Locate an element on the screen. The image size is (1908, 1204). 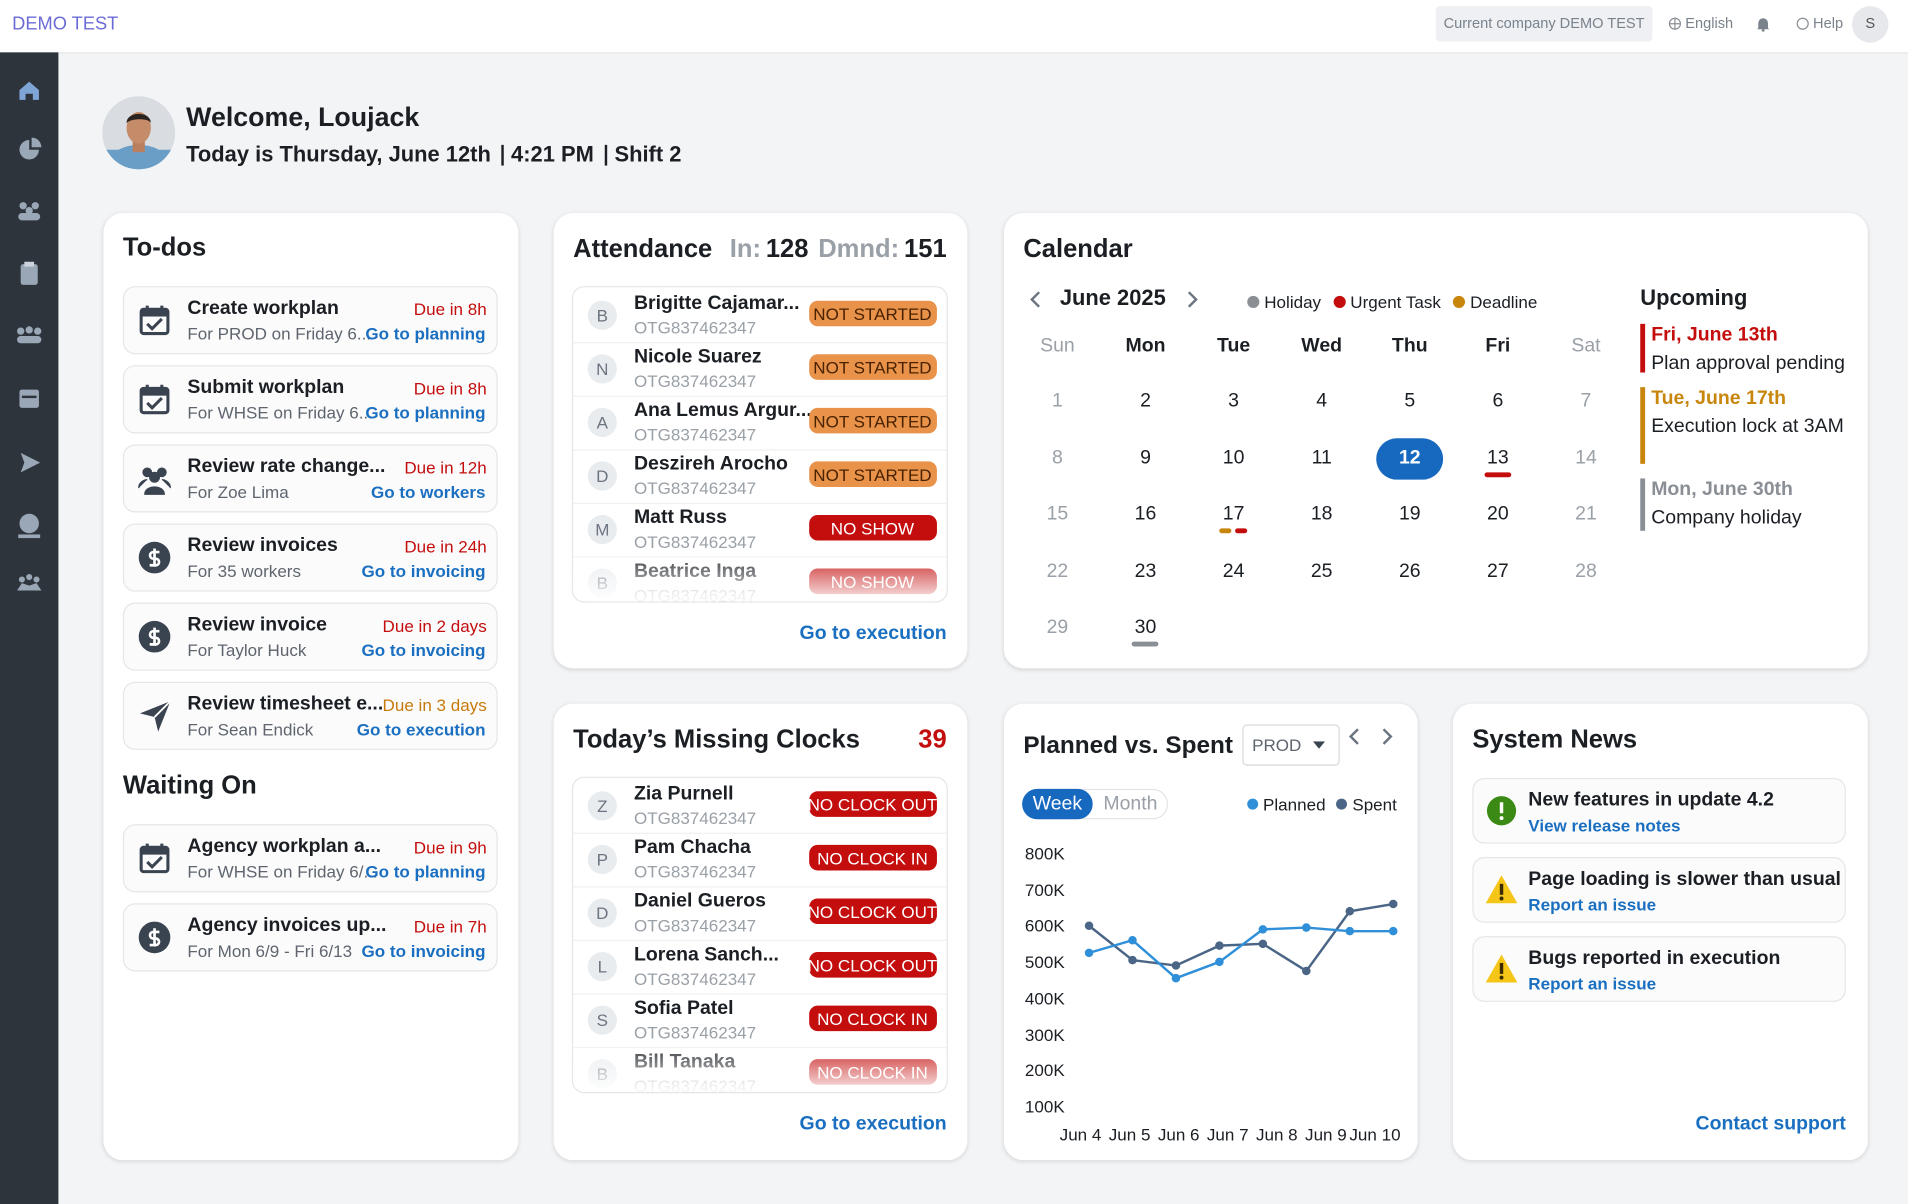
day: 28 is located at coordinates (1586, 571).